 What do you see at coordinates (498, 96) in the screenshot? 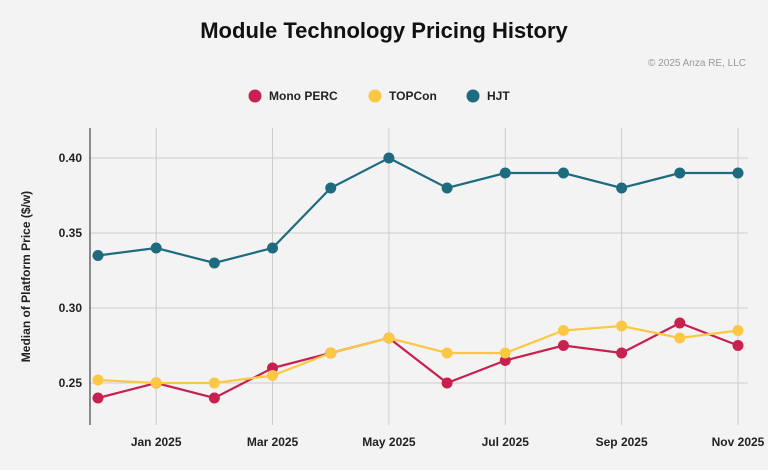
I see `legend-label: HJT` at bounding box center [498, 96].